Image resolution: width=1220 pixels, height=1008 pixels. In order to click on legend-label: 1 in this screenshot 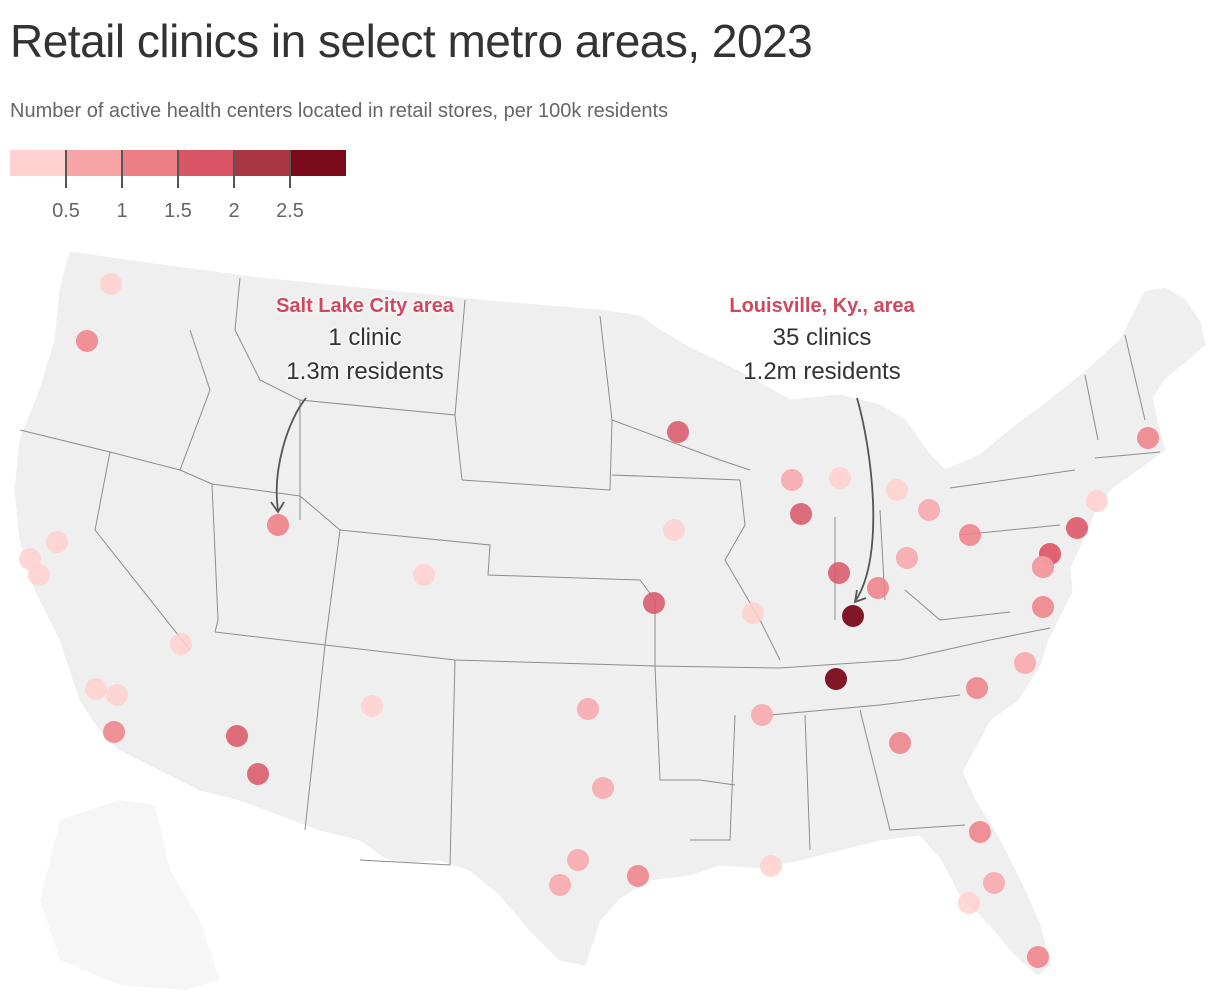, I will do `click(122, 211)`.